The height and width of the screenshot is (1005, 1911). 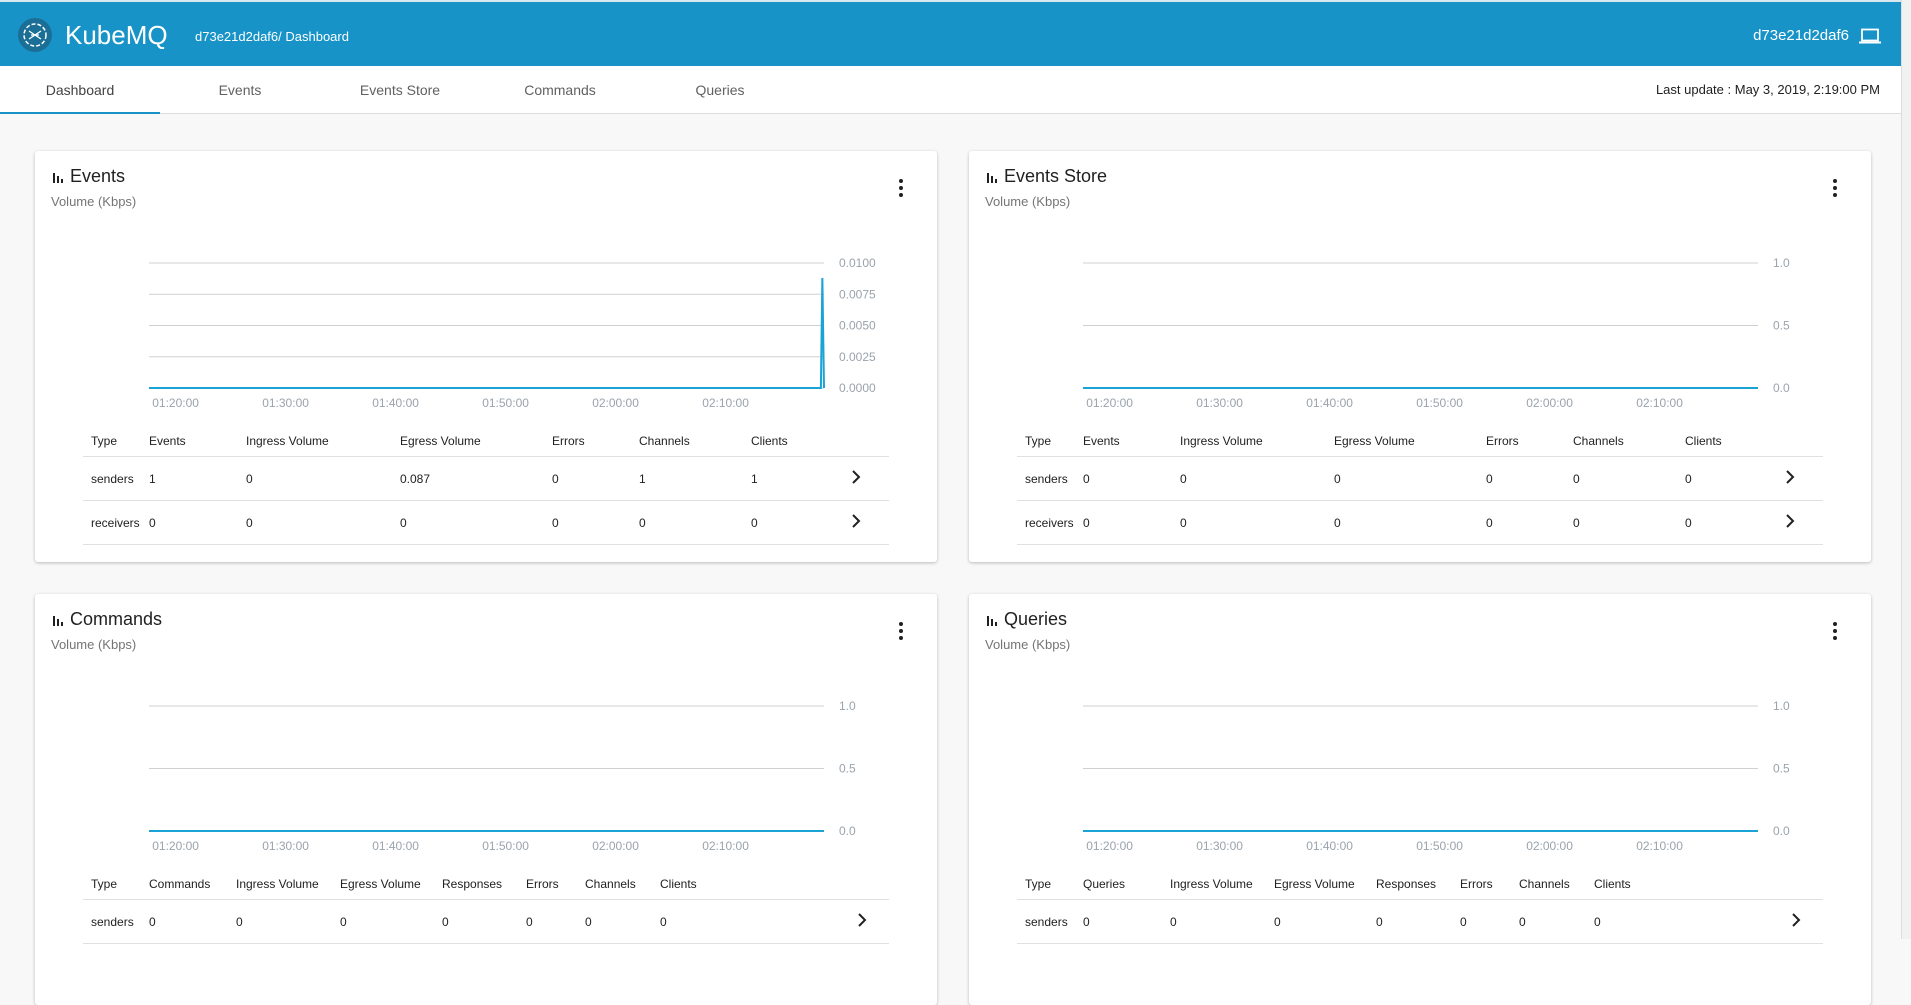 I want to click on last-update: Last update : May 3, 2019, 2:19:00 PM, so click(x=1767, y=89).